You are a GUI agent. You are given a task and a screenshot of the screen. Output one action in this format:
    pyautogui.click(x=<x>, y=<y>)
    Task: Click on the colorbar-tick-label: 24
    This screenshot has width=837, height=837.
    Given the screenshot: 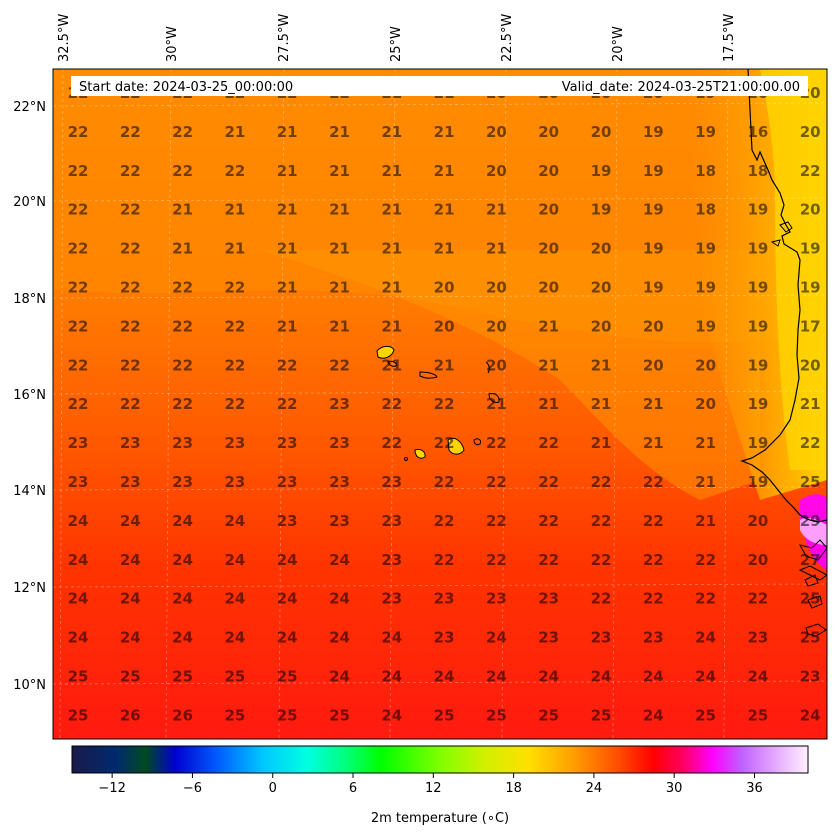 What is the action you would take?
    pyautogui.click(x=594, y=788)
    